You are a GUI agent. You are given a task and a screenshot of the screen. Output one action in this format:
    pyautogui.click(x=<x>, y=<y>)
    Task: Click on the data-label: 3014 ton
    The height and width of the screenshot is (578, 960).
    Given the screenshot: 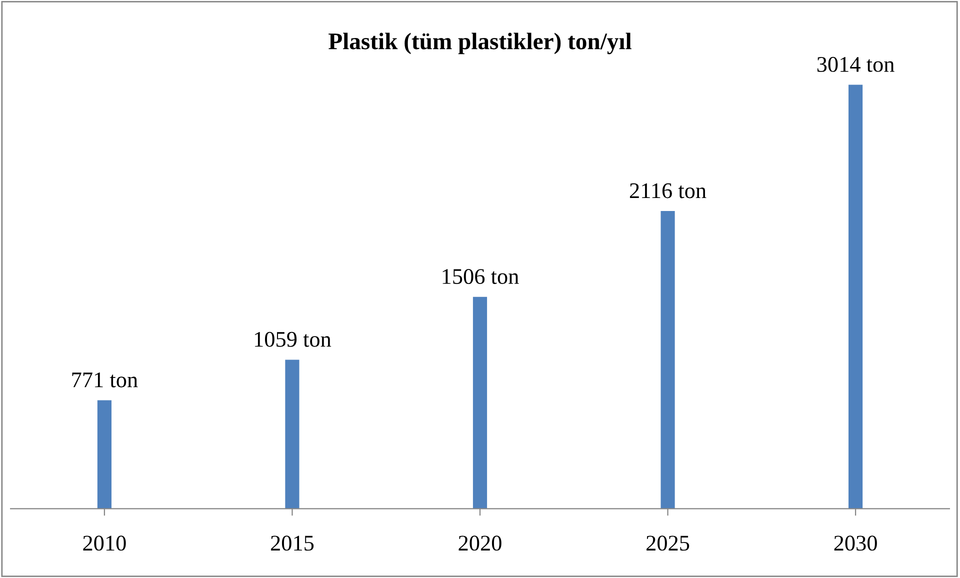 What is the action you would take?
    pyautogui.click(x=855, y=64)
    